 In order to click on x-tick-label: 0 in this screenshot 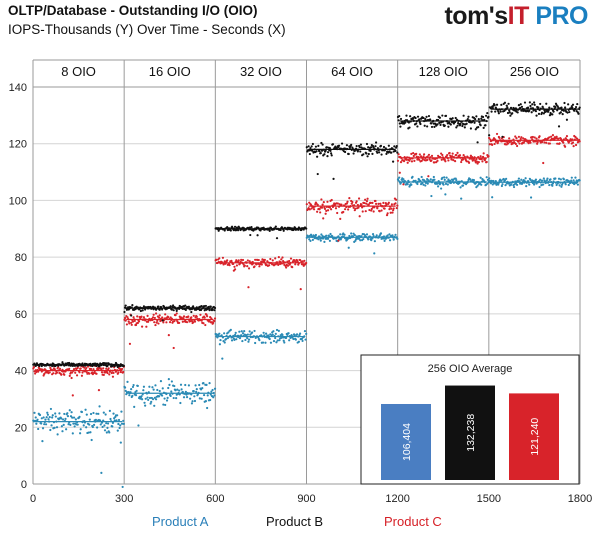, I will do `click(33, 499)`.